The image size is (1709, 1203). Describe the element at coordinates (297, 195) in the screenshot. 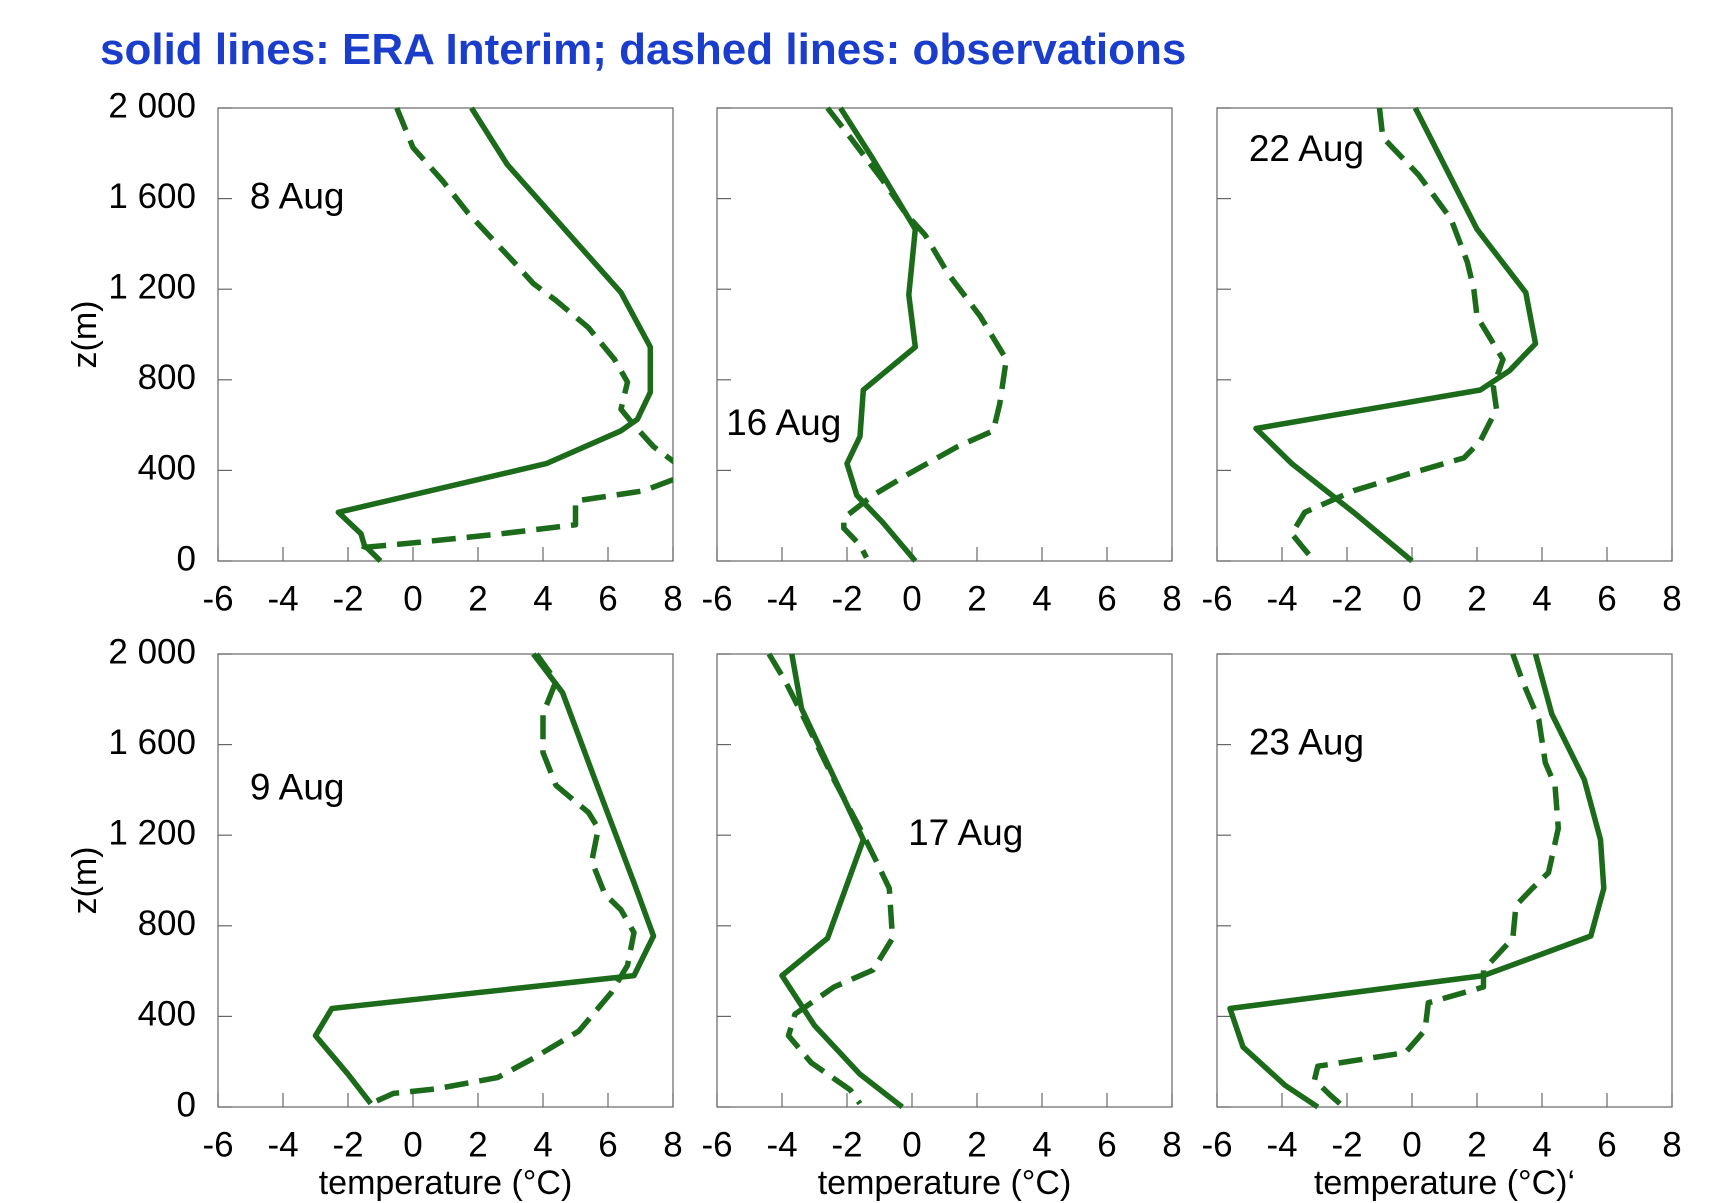

I see `panel-annotation: 8 Aug` at that location.